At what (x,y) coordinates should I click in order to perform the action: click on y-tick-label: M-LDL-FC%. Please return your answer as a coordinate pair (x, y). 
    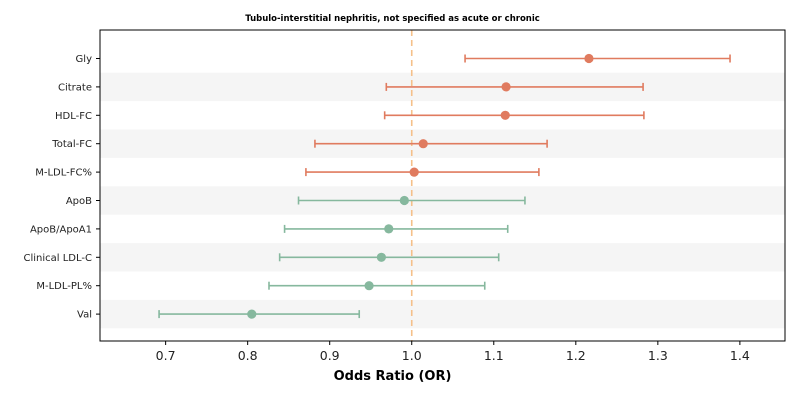
    Looking at the image, I should click on (63, 173).